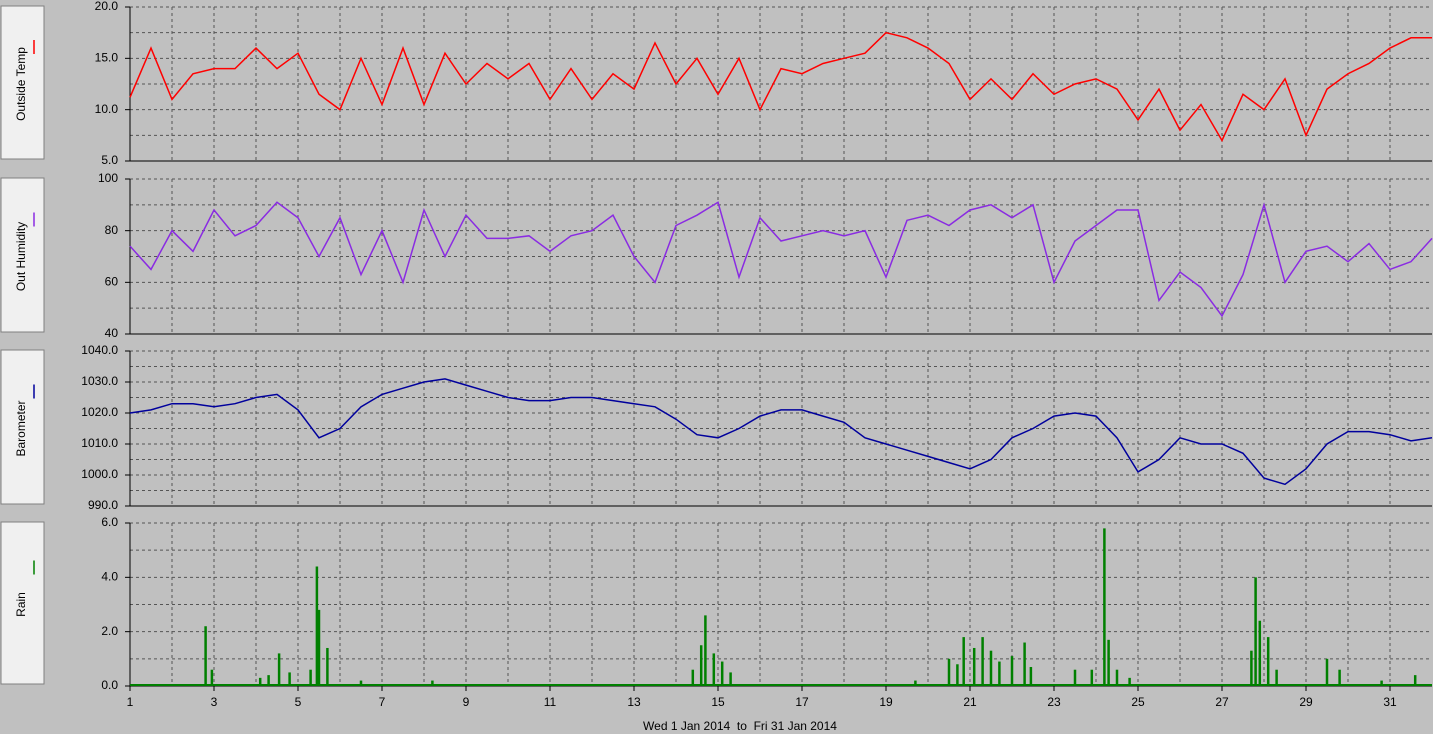 Image resolution: width=1433 pixels, height=734 pixels. What do you see at coordinates (112, 333) in the screenshot?
I see `y-tick-label: 40` at bounding box center [112, 333].